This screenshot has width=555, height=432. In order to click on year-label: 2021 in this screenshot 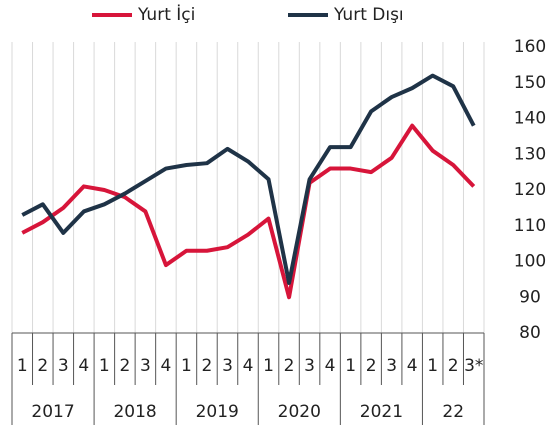, I will do `click(381, 412)`.